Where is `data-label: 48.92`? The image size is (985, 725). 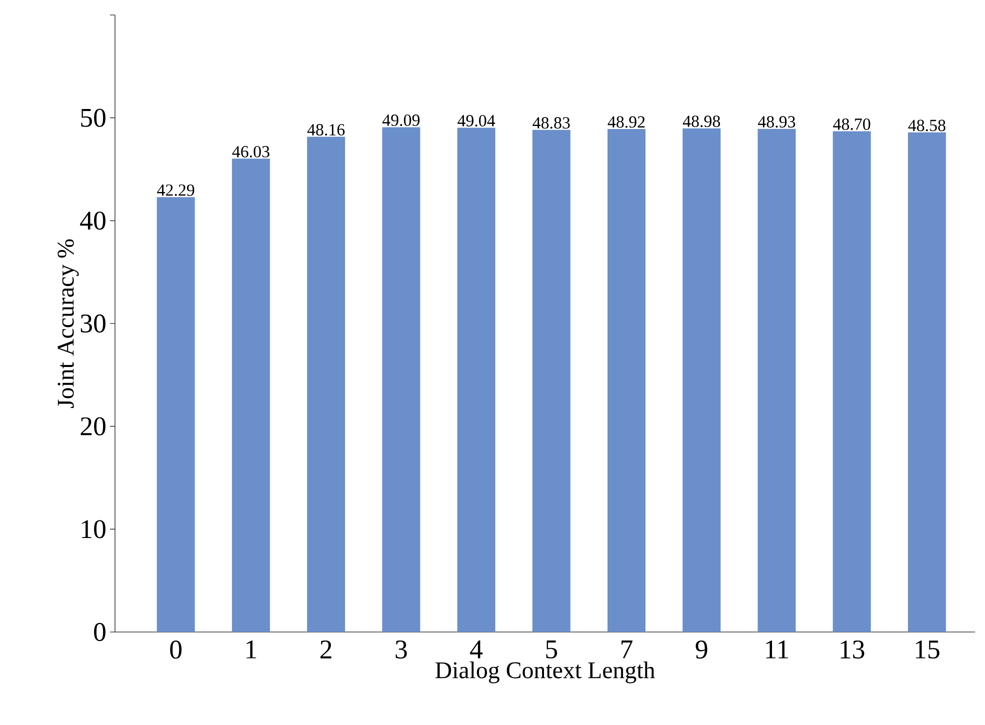 data-label: 48.92 is located at coordinates (626, 122).